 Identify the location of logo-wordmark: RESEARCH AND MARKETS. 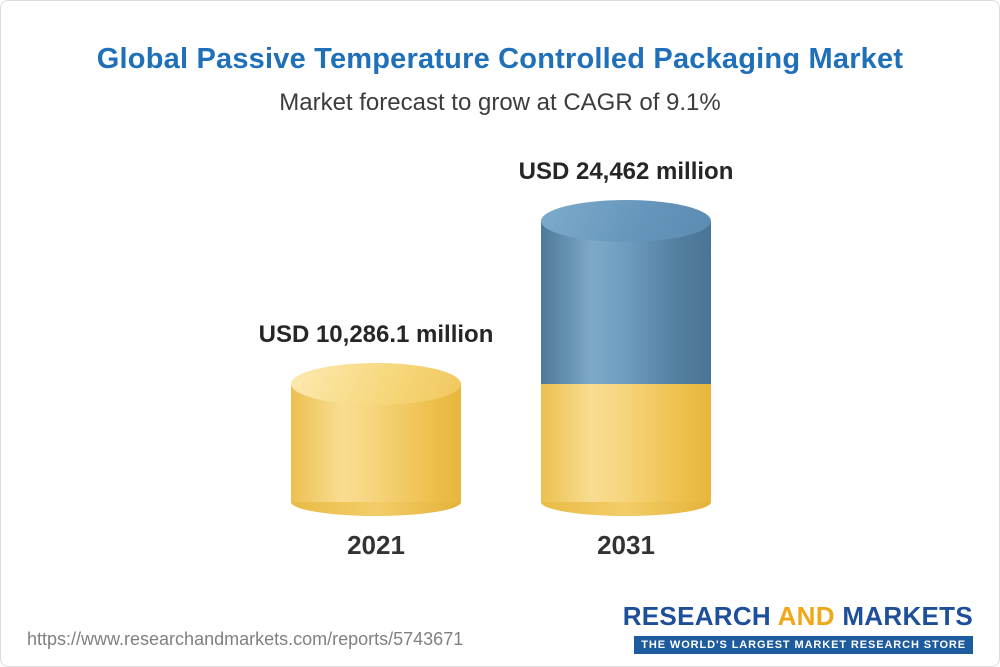
(798, 616).